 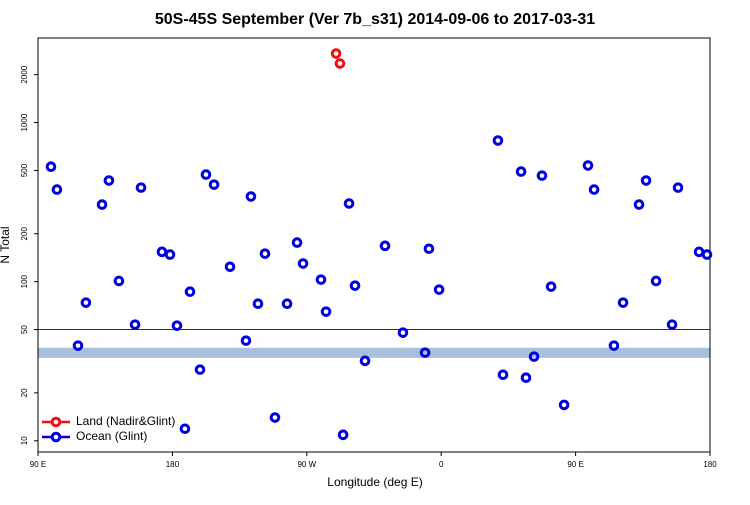 I want to click on y-tick-label: 2000, so click(x=24, y=74).